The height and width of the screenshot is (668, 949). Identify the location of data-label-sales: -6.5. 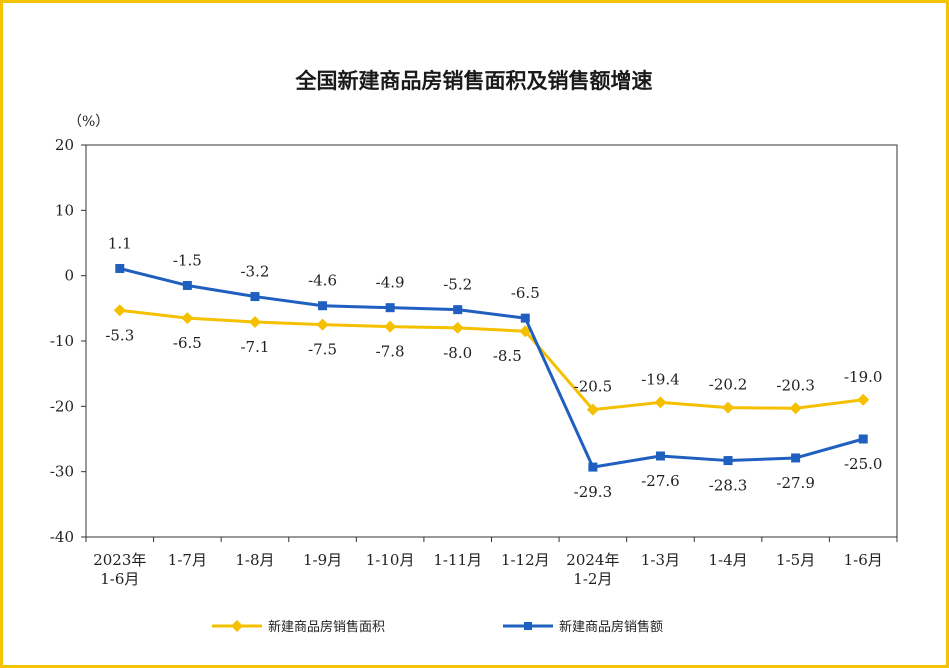
(525, 293).